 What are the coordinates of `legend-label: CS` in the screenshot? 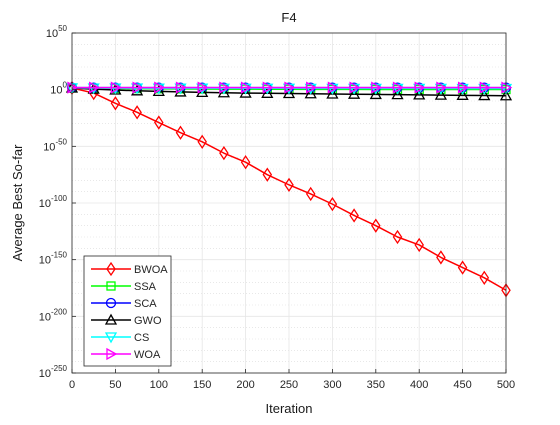 It's located at (141, 338).